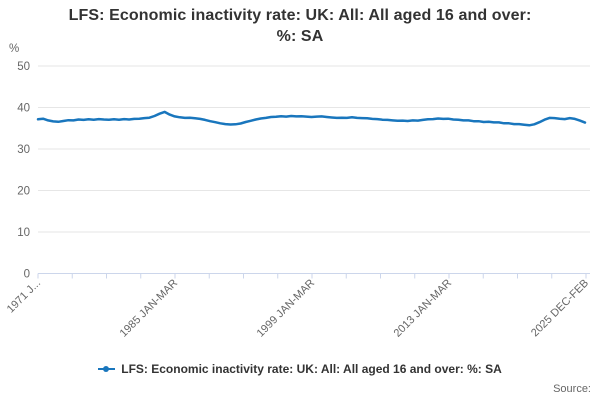 The height and width of the screenshot is (400, 600). I want to click on source-credit: Source:, so click(572, 389).